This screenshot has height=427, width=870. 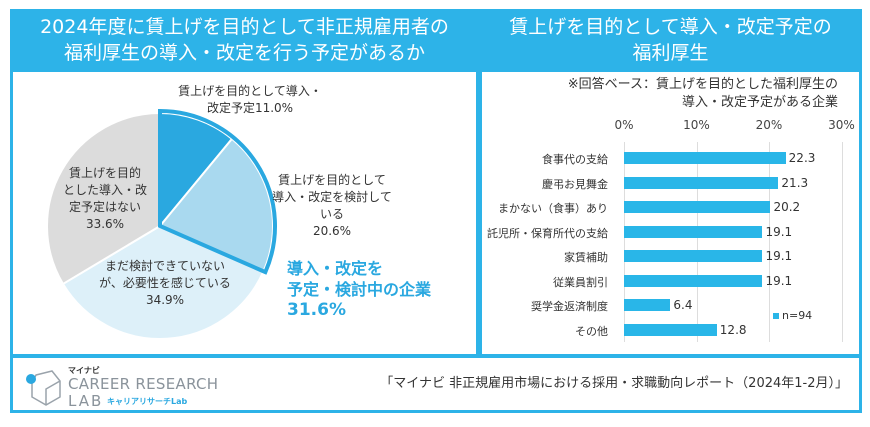 What do you see at coordinates (795, 182) in the screenshot?
I see `value-label: 21.3` at bounding box center [795, 182].